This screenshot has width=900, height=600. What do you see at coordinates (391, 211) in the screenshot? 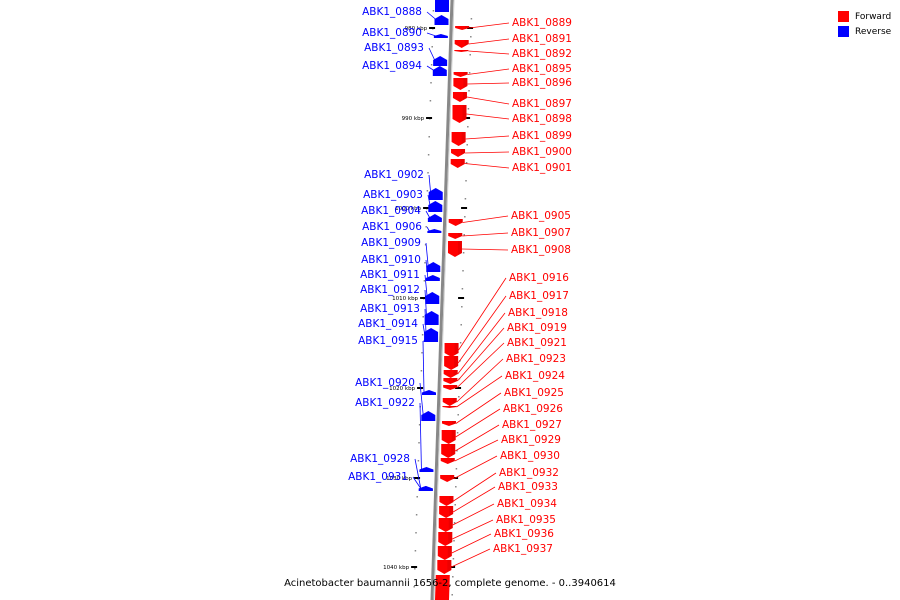
I see `reverse-gene-label: ABK1_0904` at bounding box center [391, 211].